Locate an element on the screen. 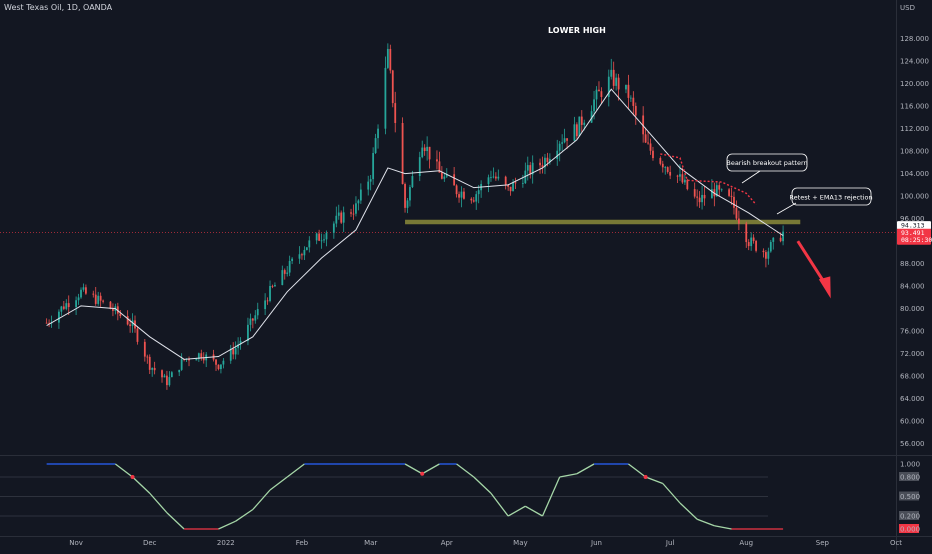 This screenshot has height=554, width=932. x-tick-label-1: Dec is located at coordinates (150, 543).